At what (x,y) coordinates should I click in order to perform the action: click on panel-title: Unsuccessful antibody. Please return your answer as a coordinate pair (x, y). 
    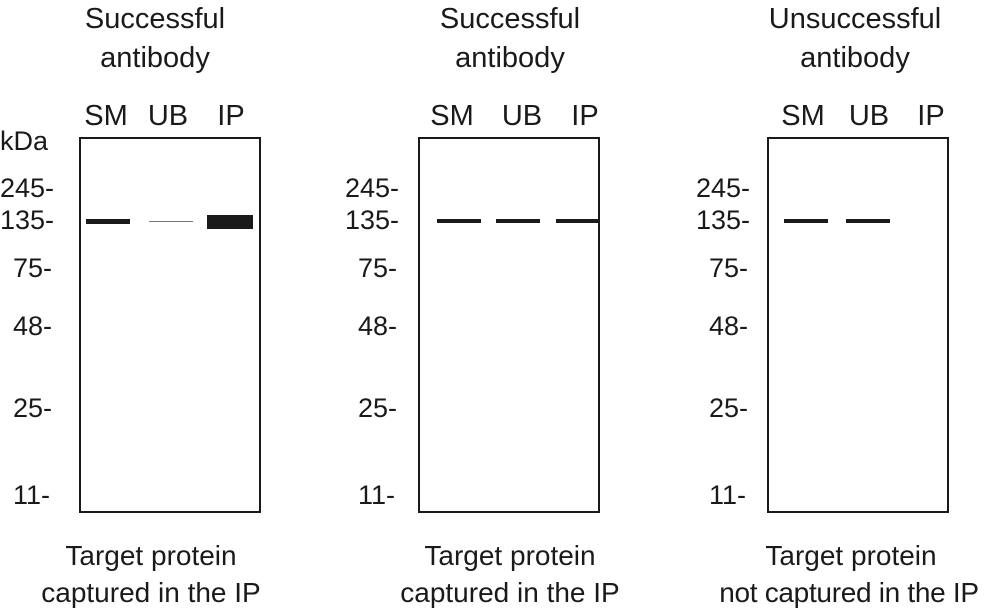
    Looking at the image, I should click on (839, 39).